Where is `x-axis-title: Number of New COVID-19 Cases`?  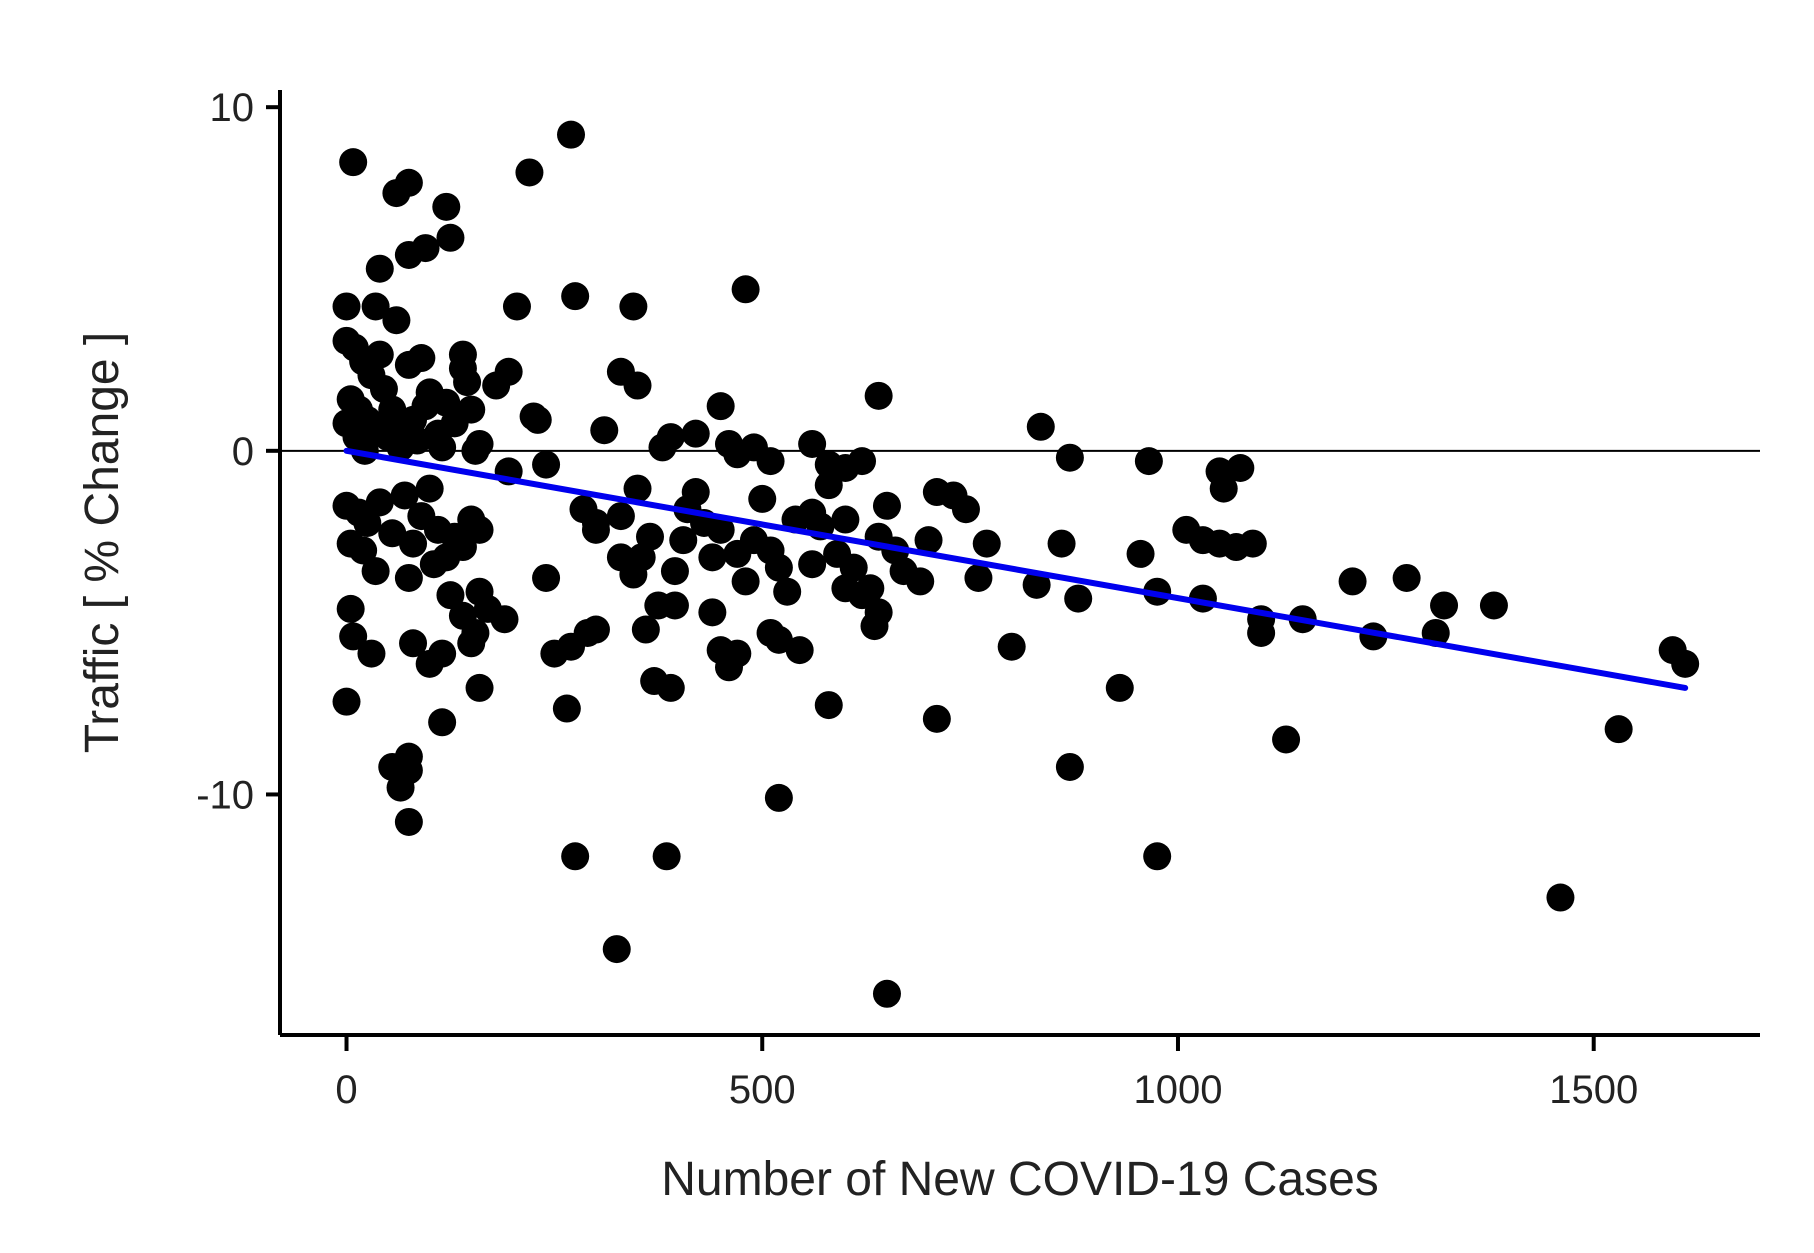 x-axis-title: Number of New COVID-19 Cases is located at coordinates (1020, 1179).